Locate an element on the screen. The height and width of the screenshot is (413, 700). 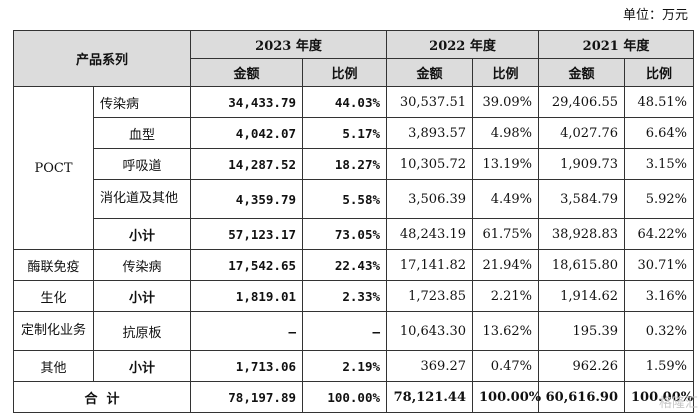
total-label: 合 计 is located at coordinates (102, 397).